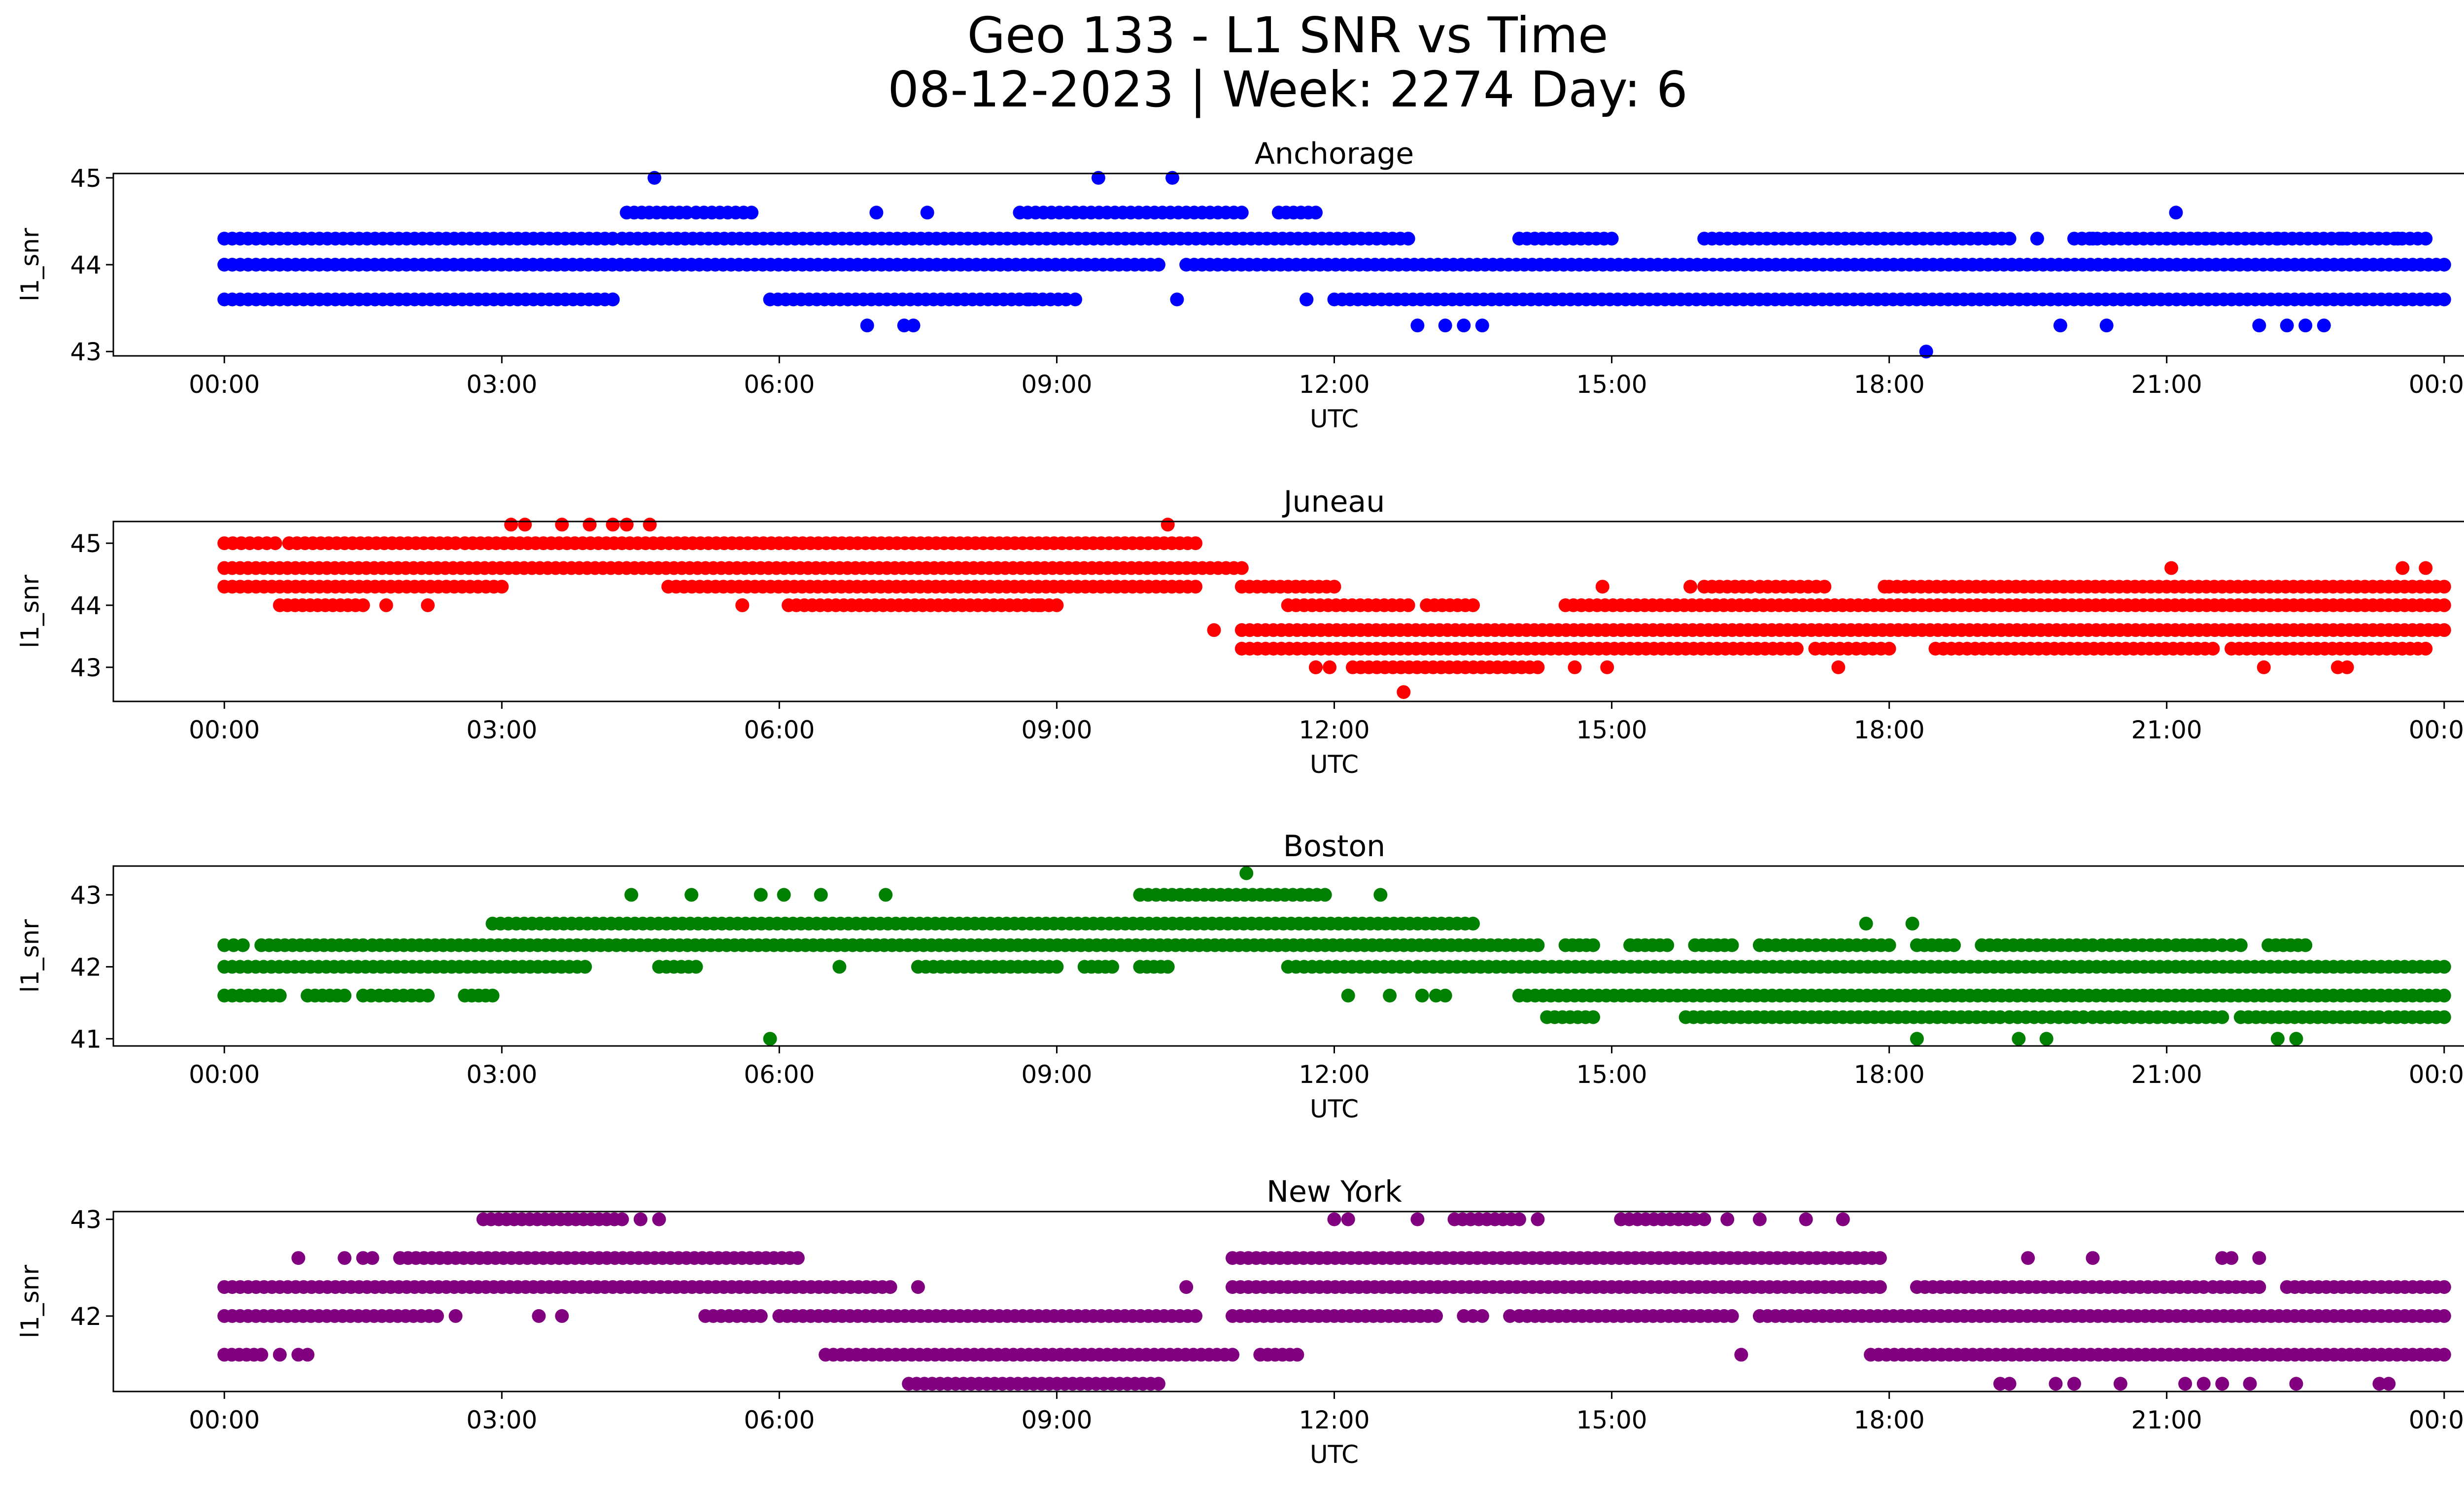  What do you see at coordinates (779, 1074) in the screenshot?
I see `x-tick-label: 06:00` at bounding box center [779, 1074].